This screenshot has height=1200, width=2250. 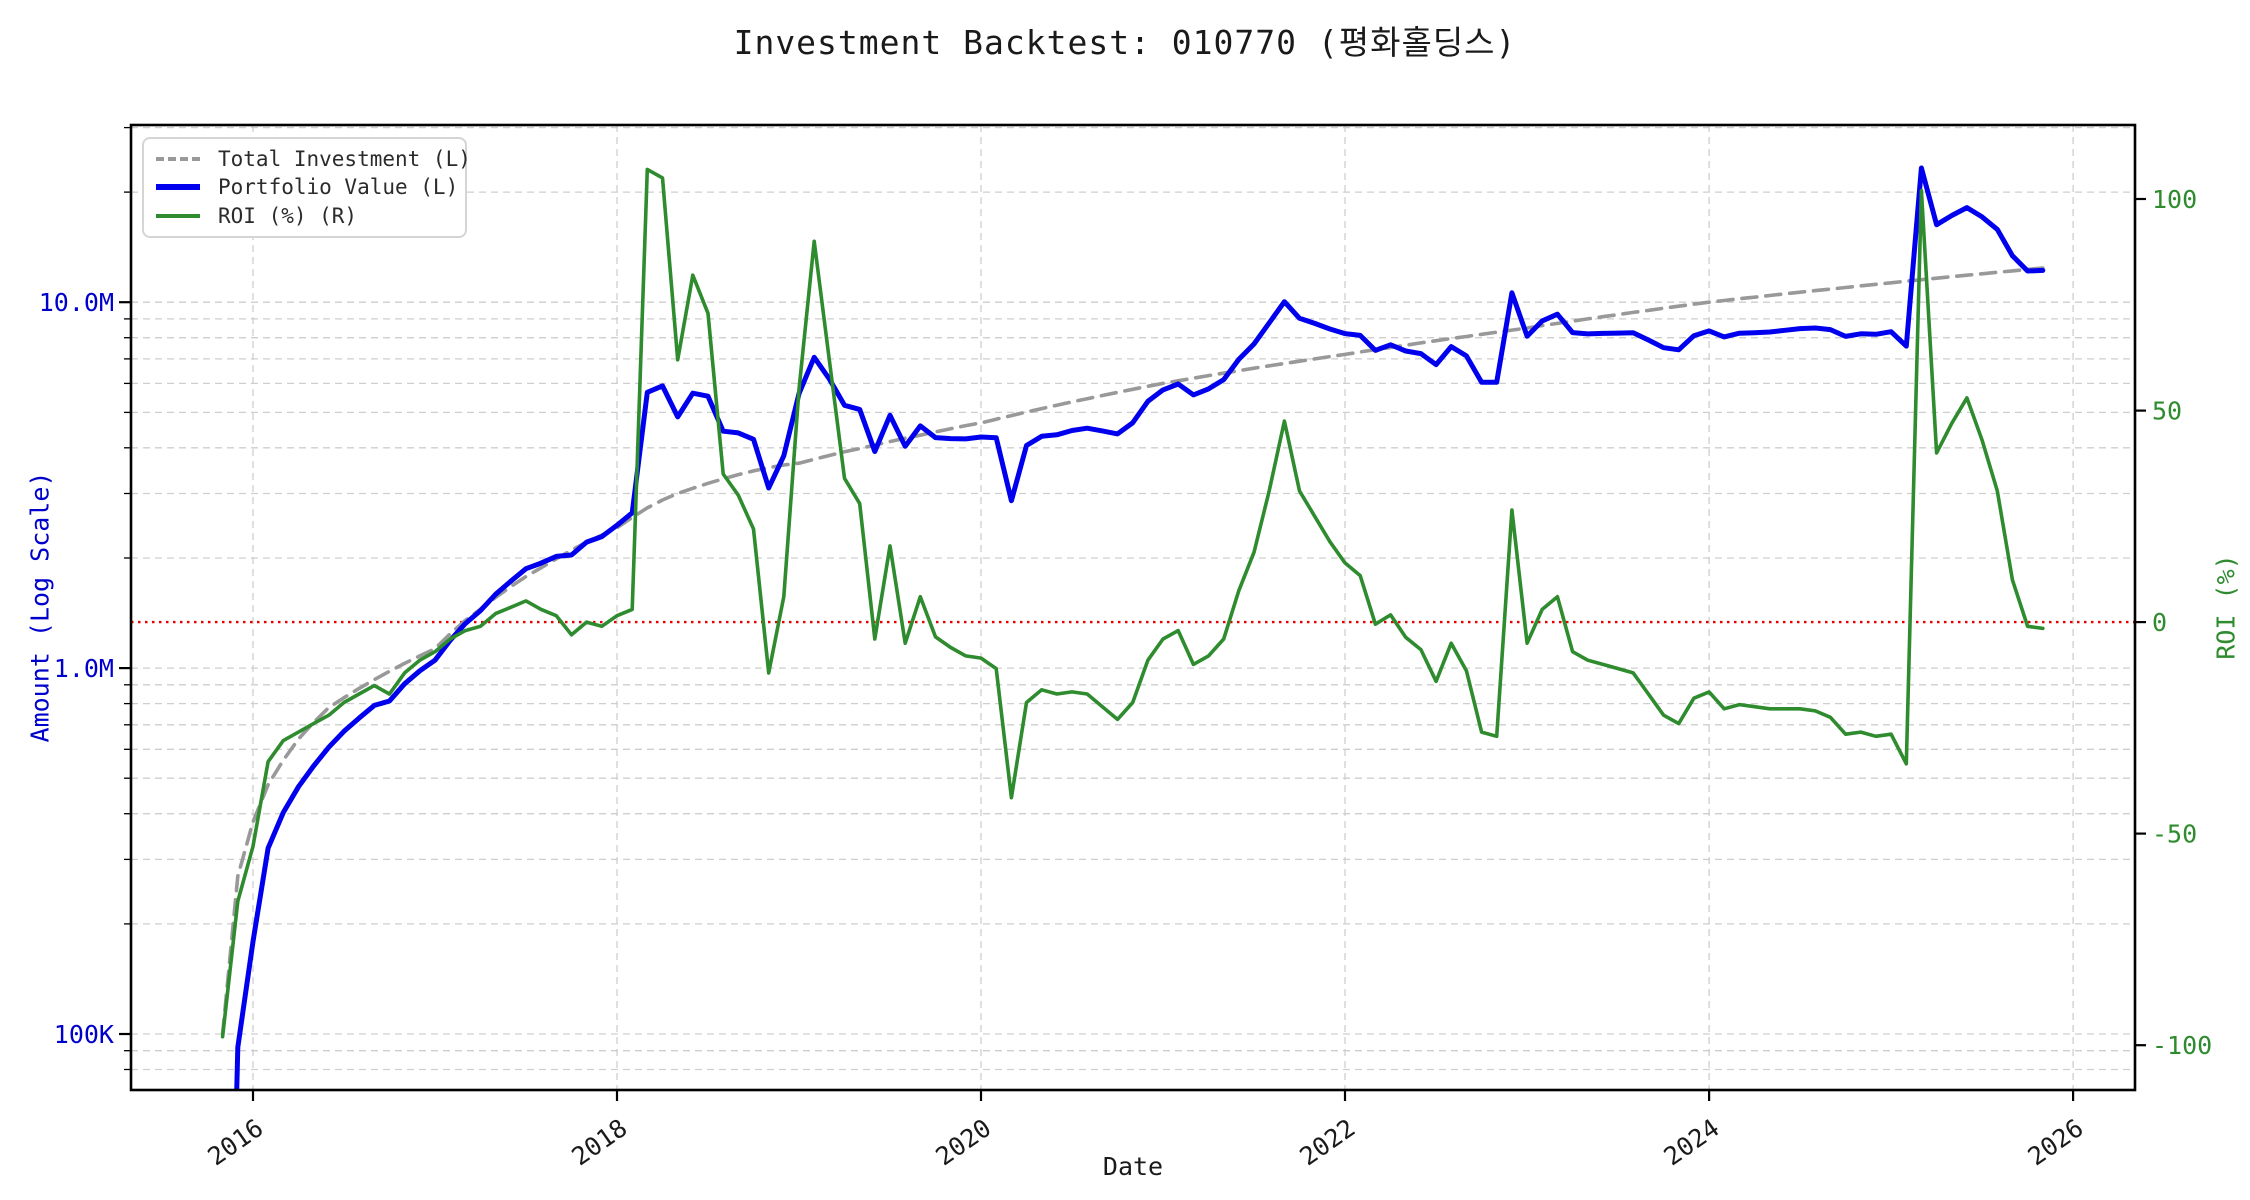 I want to click on legend-item-roi: ROI (%) (R), so click(x=304, y=216).